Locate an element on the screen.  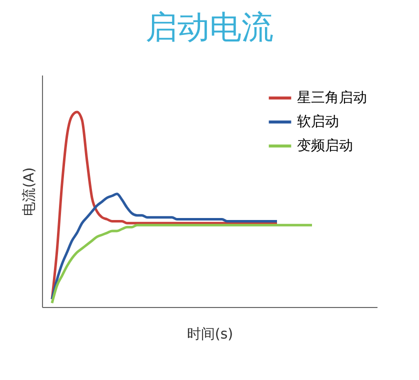
y-axis-title: 电流(A) is located at coordinates (30, 191).